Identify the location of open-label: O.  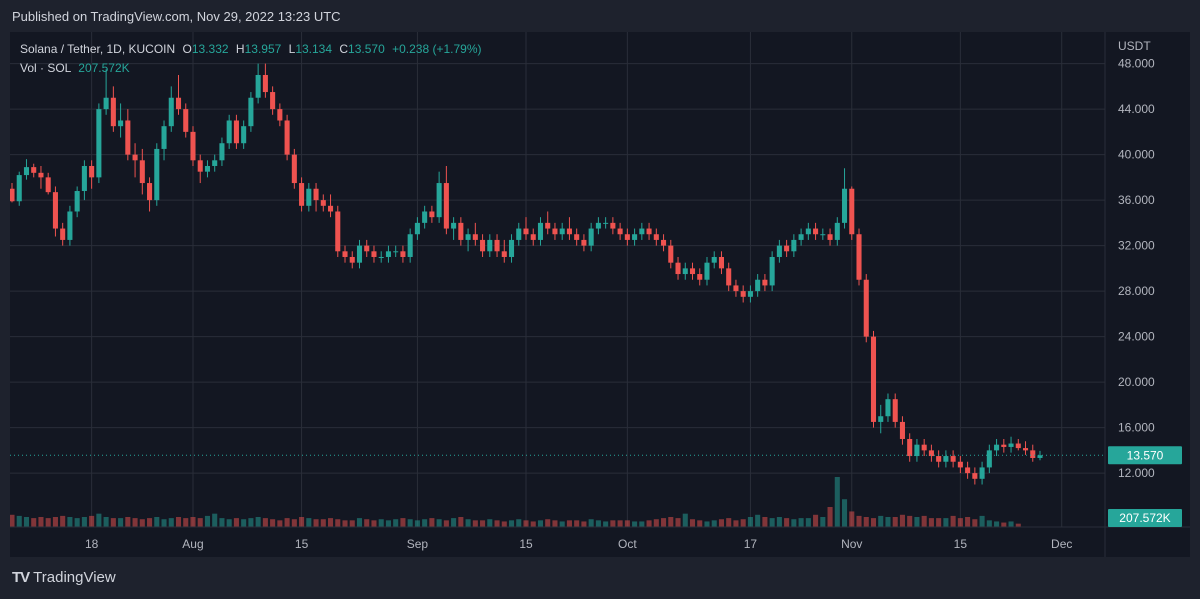
(187, 49).